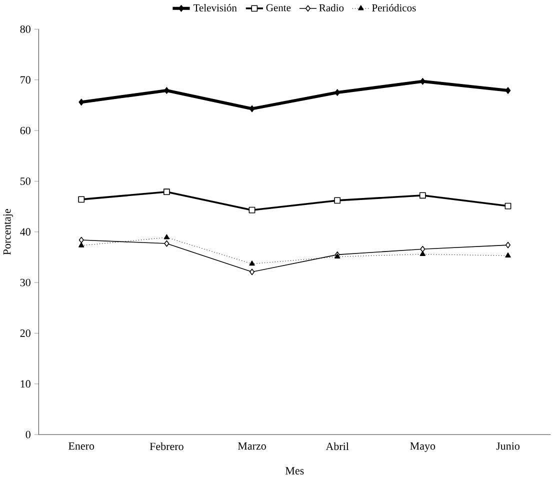  I want to click on x-tick-label: Febrero, so click(167, 446).